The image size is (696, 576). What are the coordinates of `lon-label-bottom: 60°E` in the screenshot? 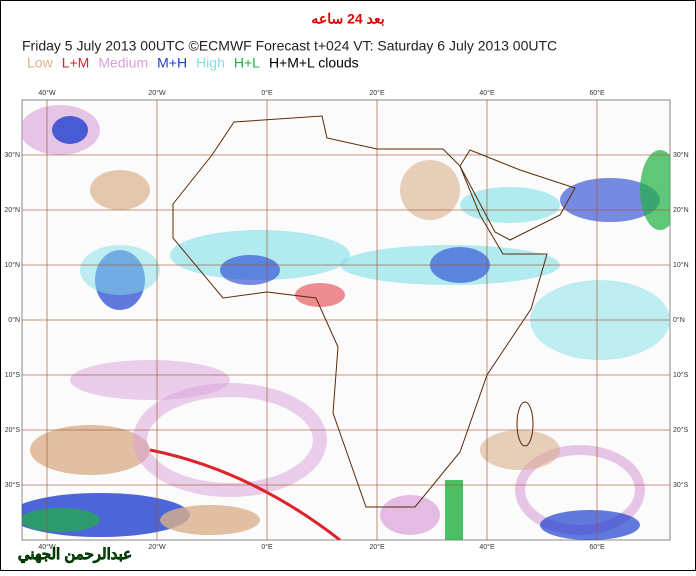 It's located at (597, 547).